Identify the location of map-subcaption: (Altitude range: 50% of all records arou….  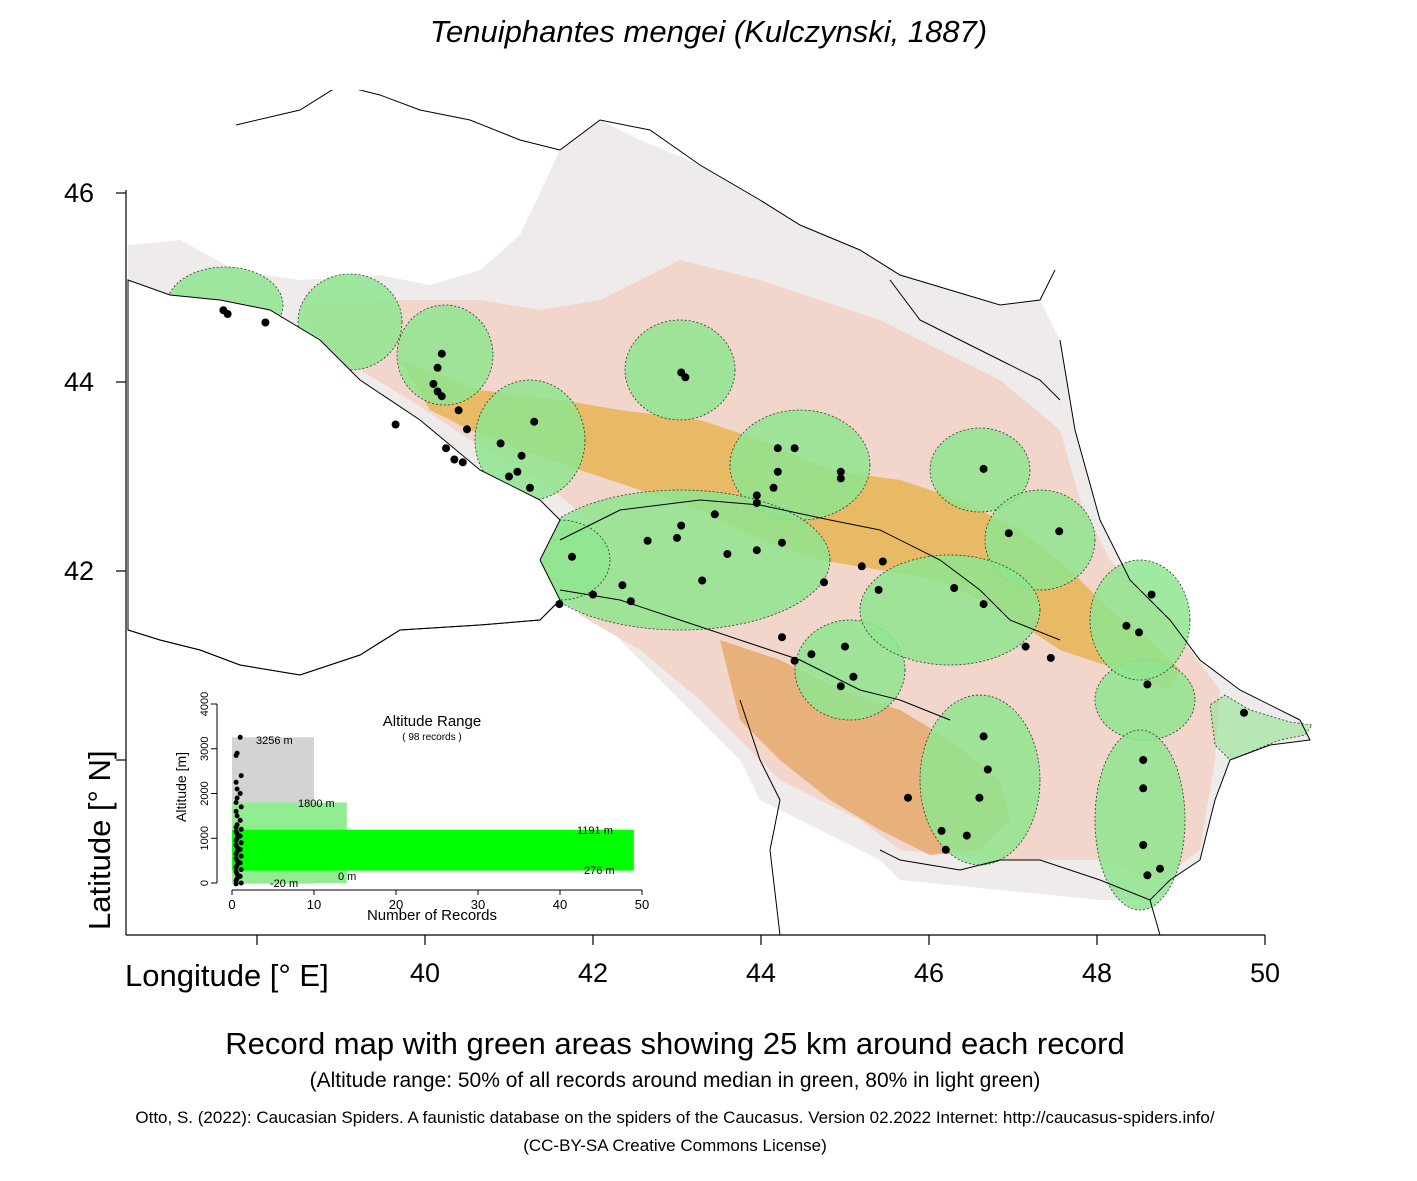
(675, 1080).